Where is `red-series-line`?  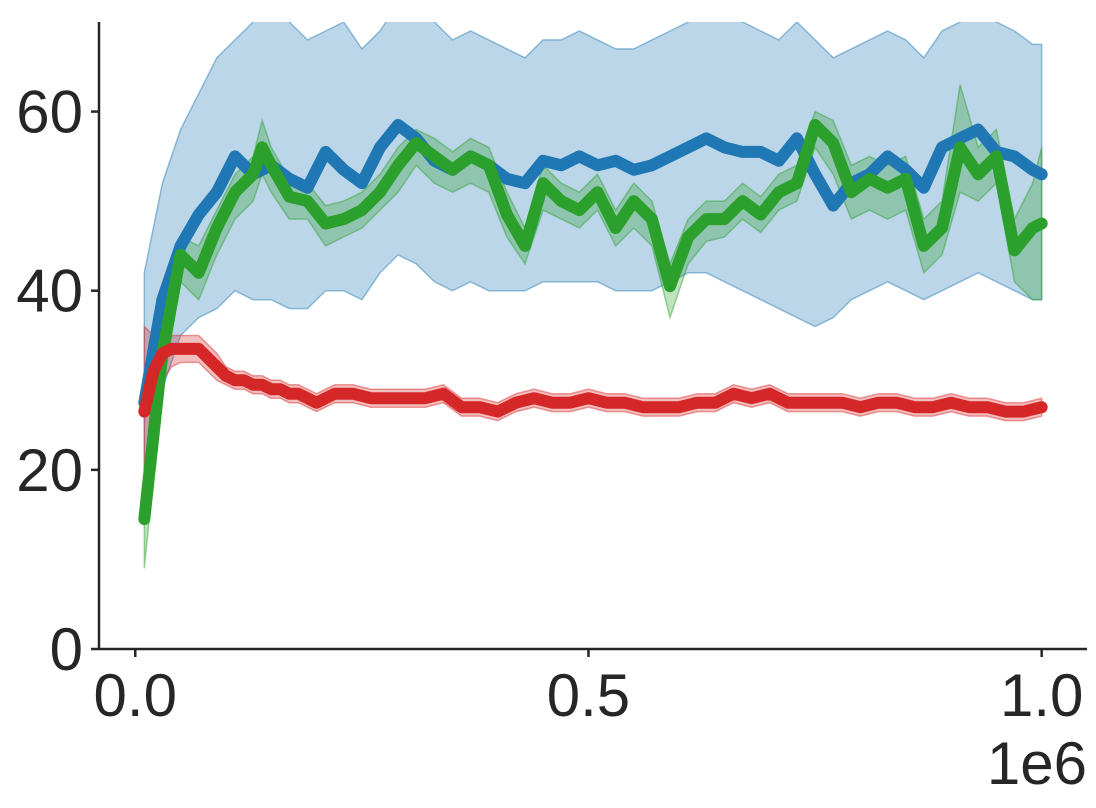
red-series-line is located at coordinates (593, 380).